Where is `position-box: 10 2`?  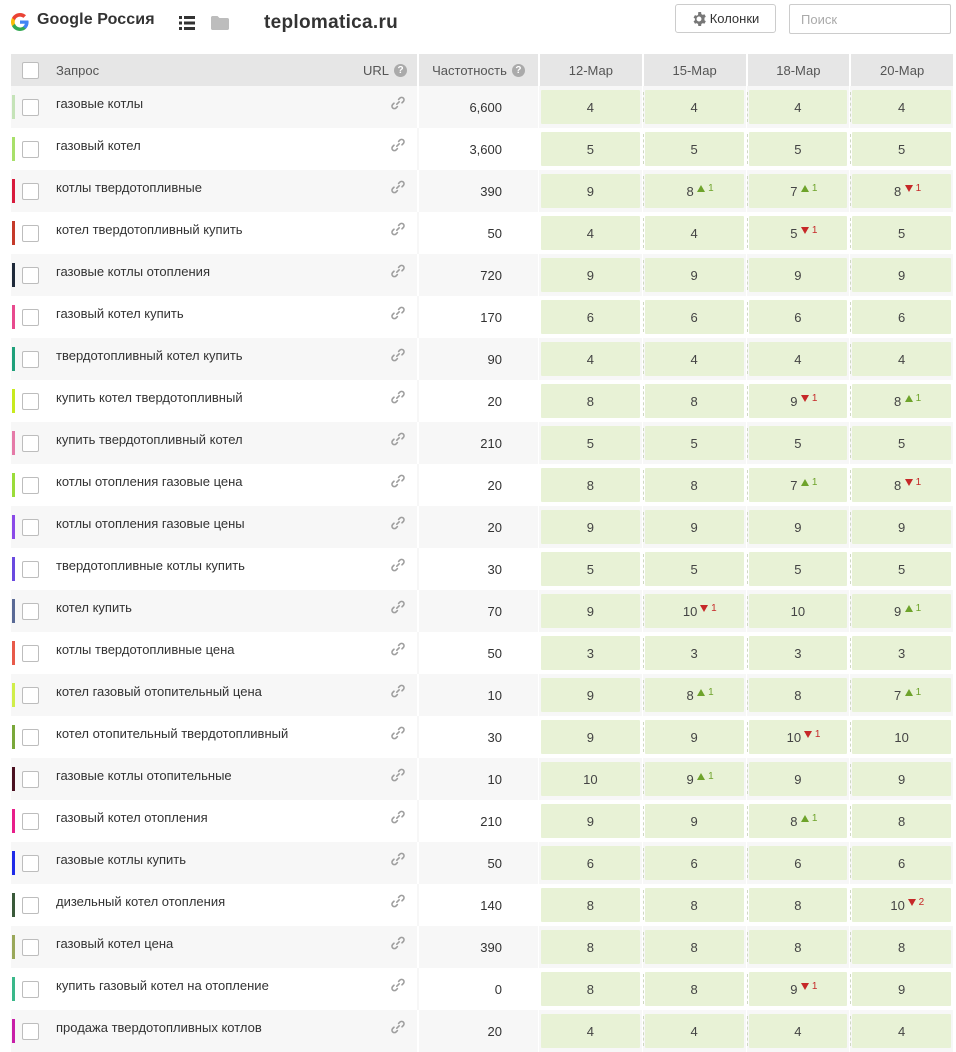
position-box: 10 2 is located at coordinates (900, 905).